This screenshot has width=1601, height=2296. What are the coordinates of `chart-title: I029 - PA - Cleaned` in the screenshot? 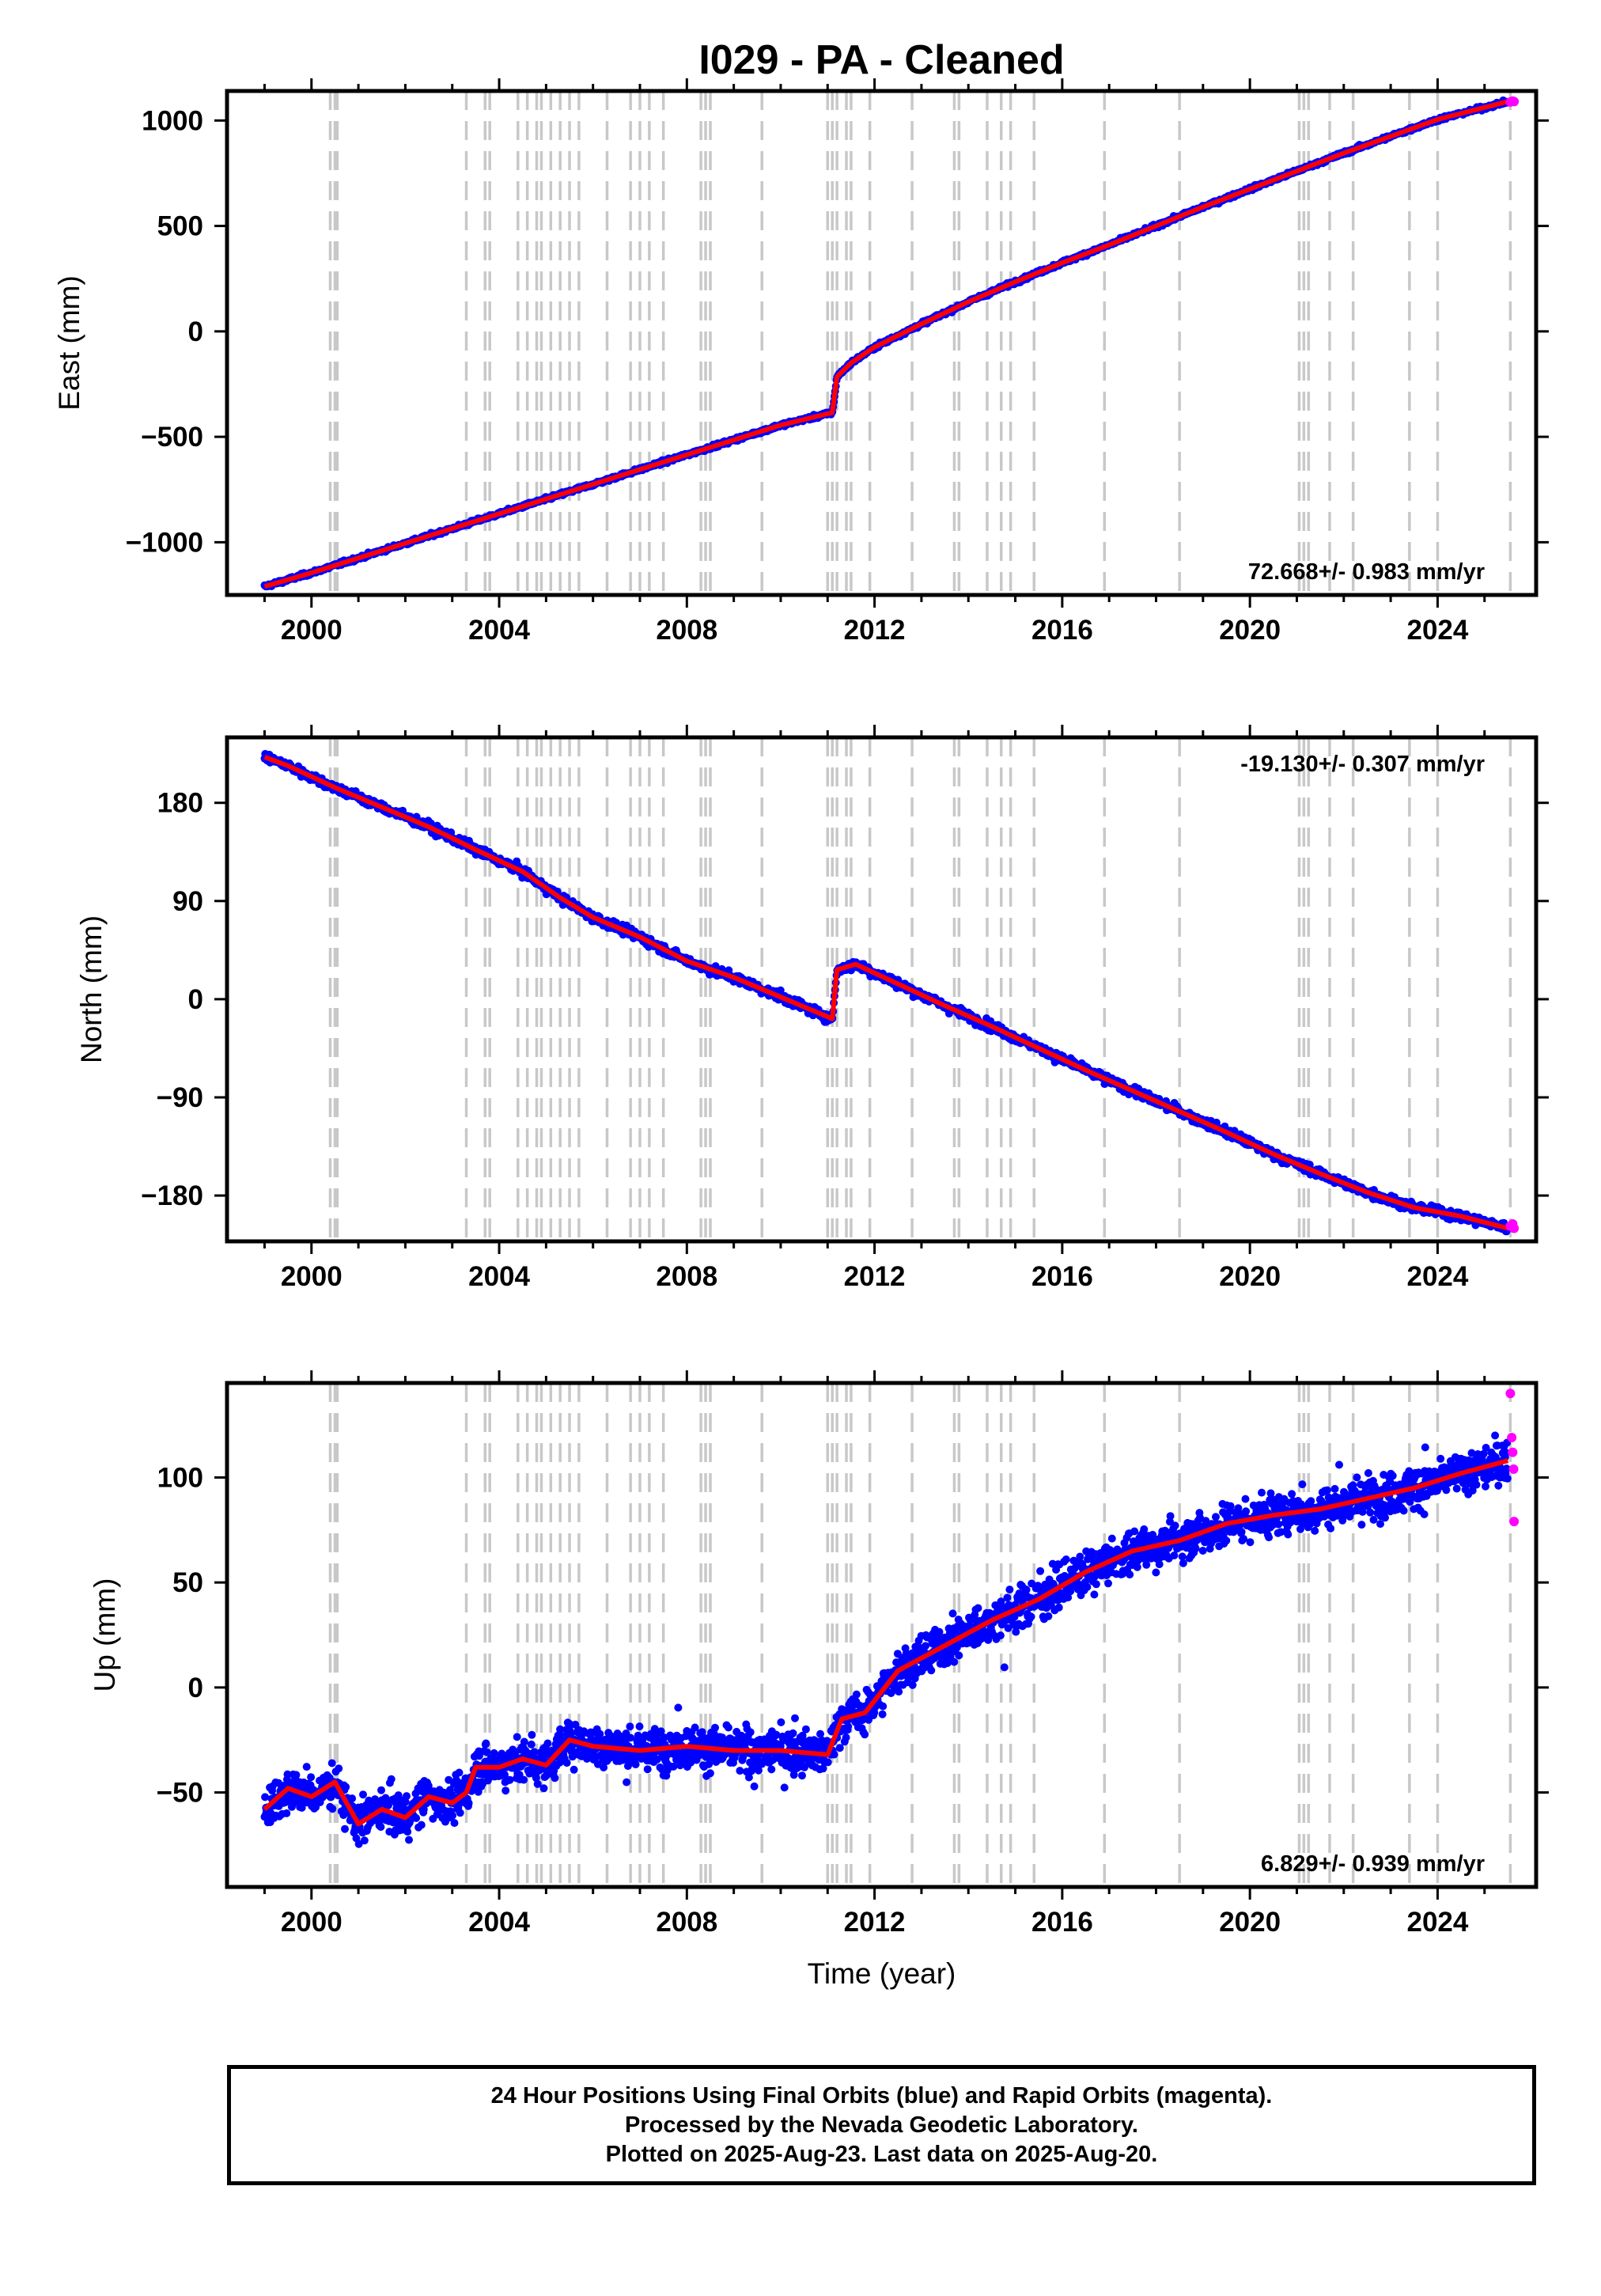 It's located at (881, 60).